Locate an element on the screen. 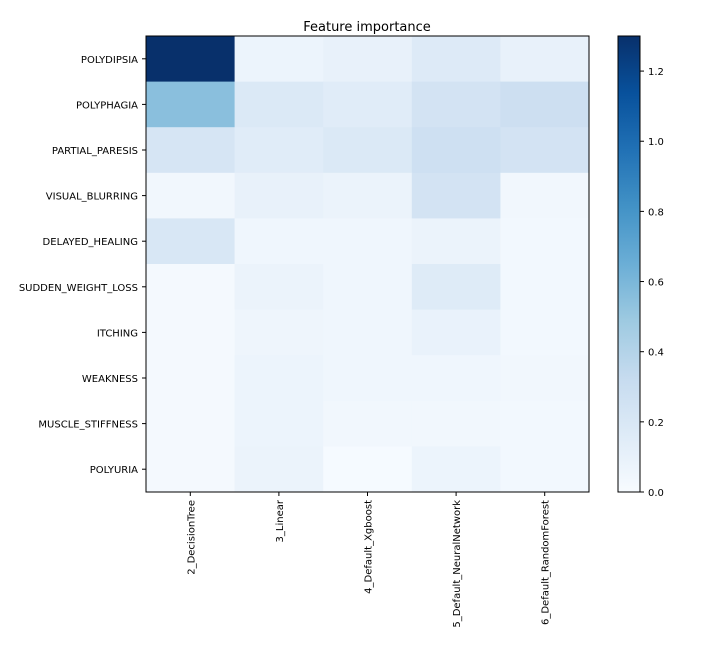  colorbar-ticks: 0.0 0.2 0.4 0.6 0.8 1.0 1.2 is located at coordinates (652, 283).